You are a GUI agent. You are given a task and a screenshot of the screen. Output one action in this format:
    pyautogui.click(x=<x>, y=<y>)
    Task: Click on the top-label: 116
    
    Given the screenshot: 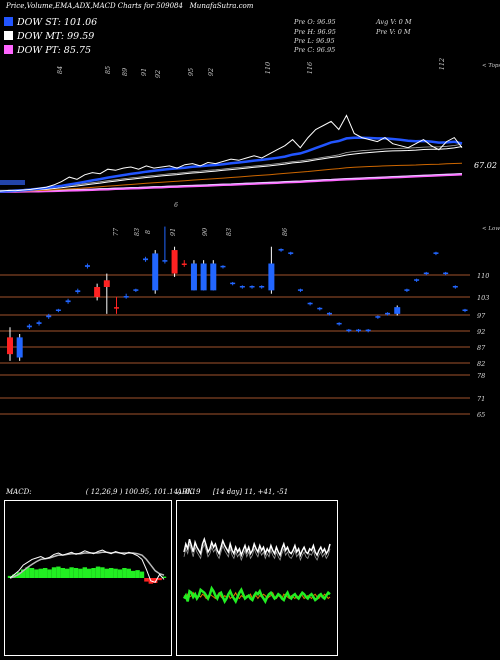 What is the action you would take?
    pyautogui.click(x=310, y=68)
    